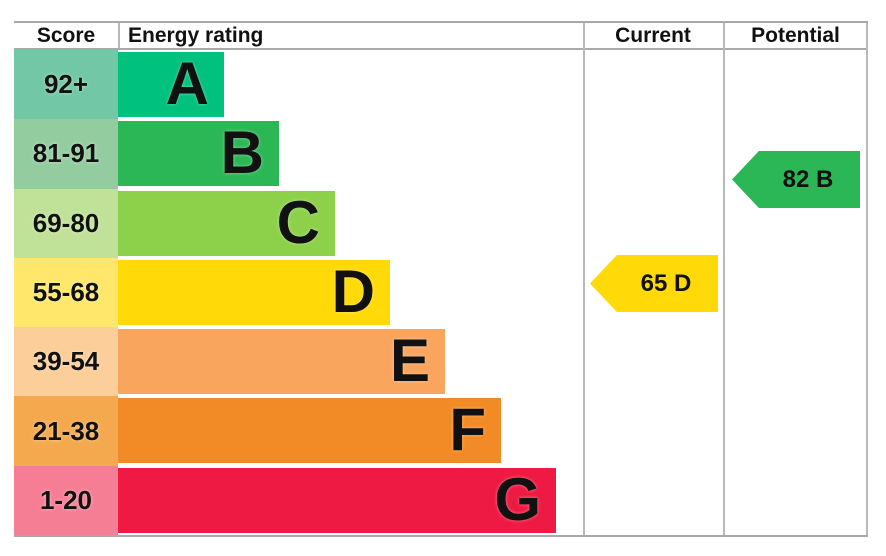 The height and width of the screenshot is (556, 886). What do you see at coordinates (337, 499) in the screenshot?
I see `band-bar-g: G` at bounding box center [337, 499].